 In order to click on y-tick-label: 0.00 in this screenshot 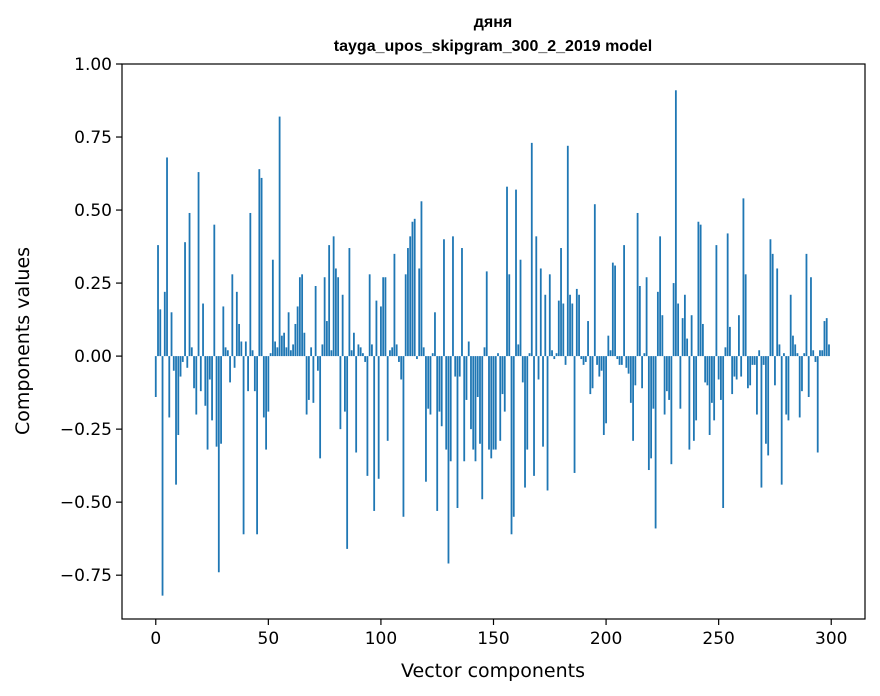, I will do `click(93, 357)`.